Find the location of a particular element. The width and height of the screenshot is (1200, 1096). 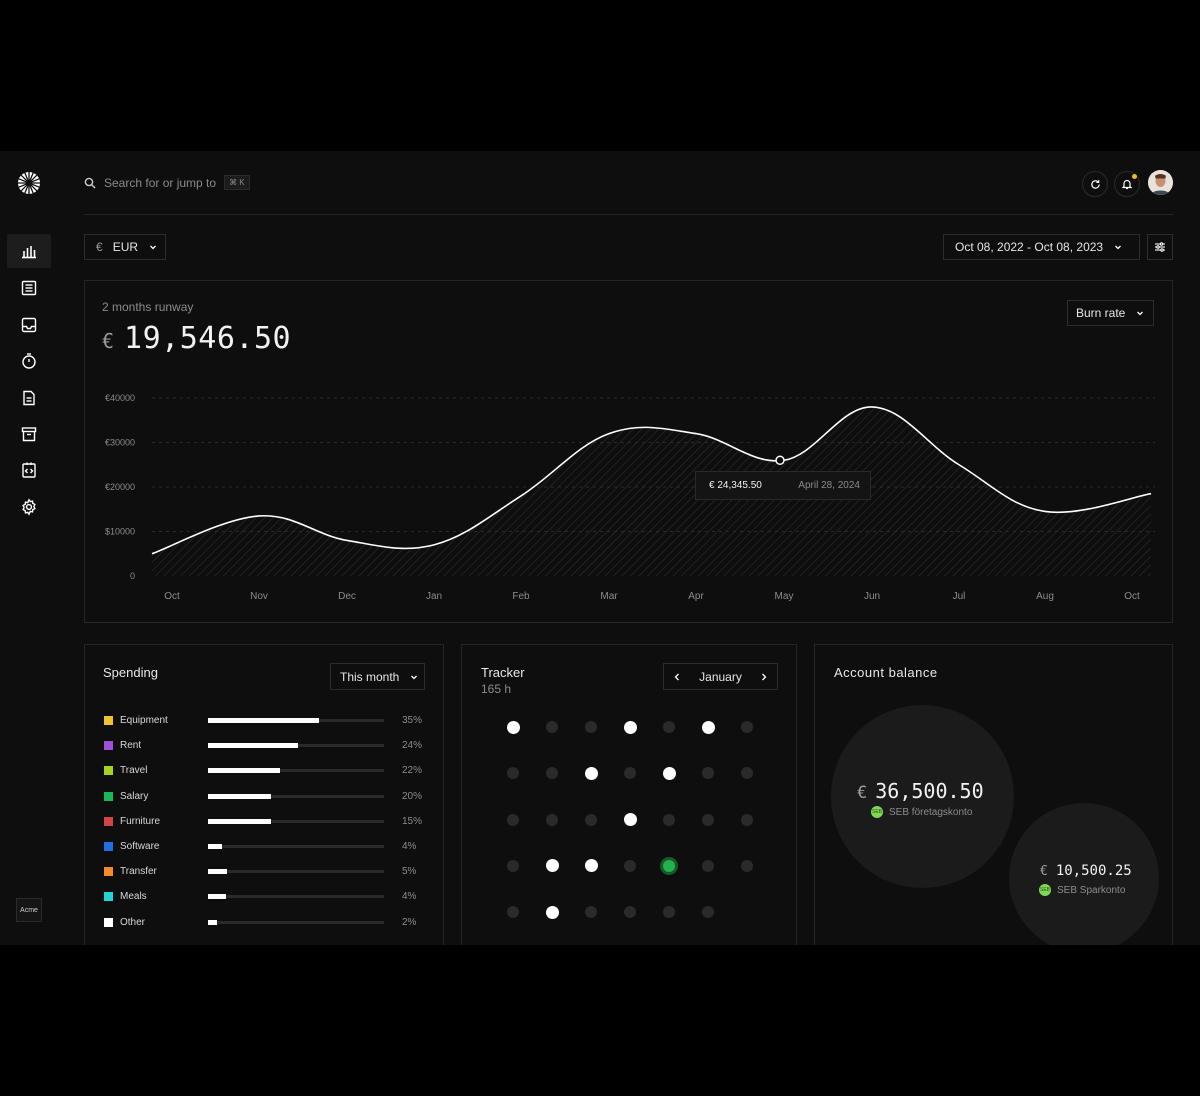

chevron-right-icon is located at coordinates (764, 677).